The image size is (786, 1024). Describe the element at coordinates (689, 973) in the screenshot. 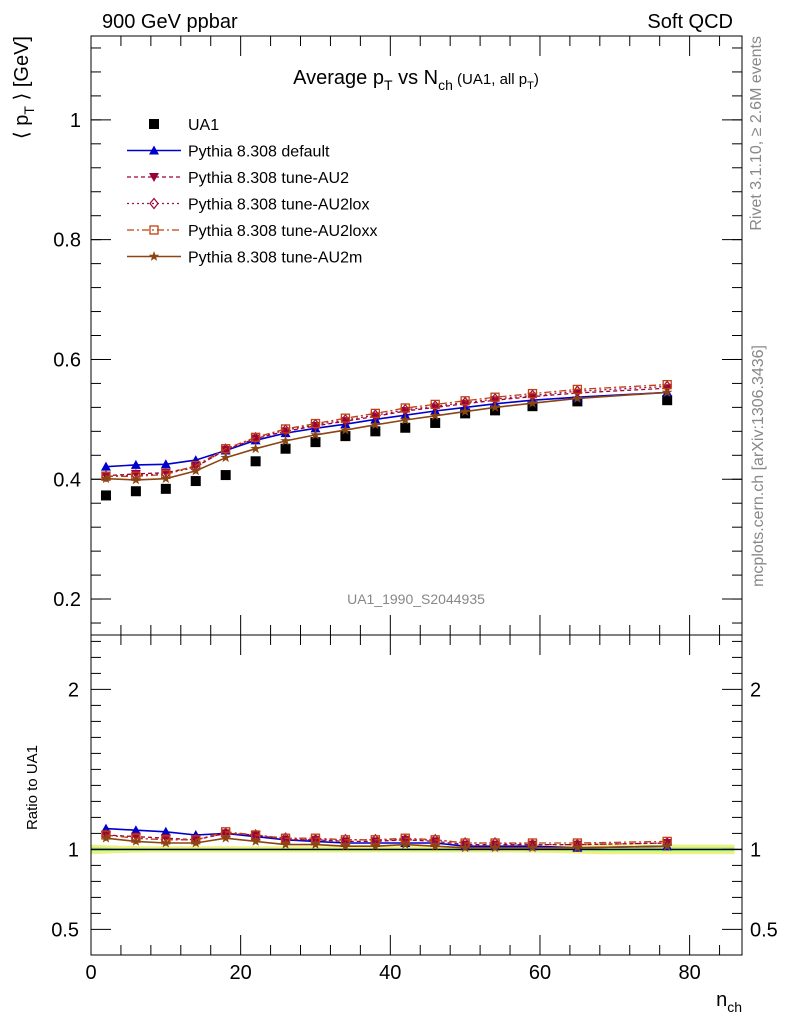

I see `xtick-label: 80` at that location.